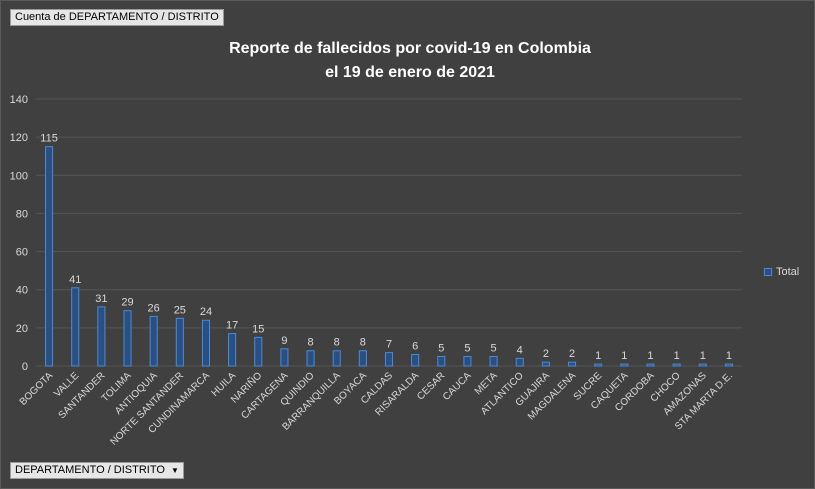 The image size is (815, 489). Describe the element at coordinates (22, 253) in the screenshot. I see `y-tick-label: 60` at that location.